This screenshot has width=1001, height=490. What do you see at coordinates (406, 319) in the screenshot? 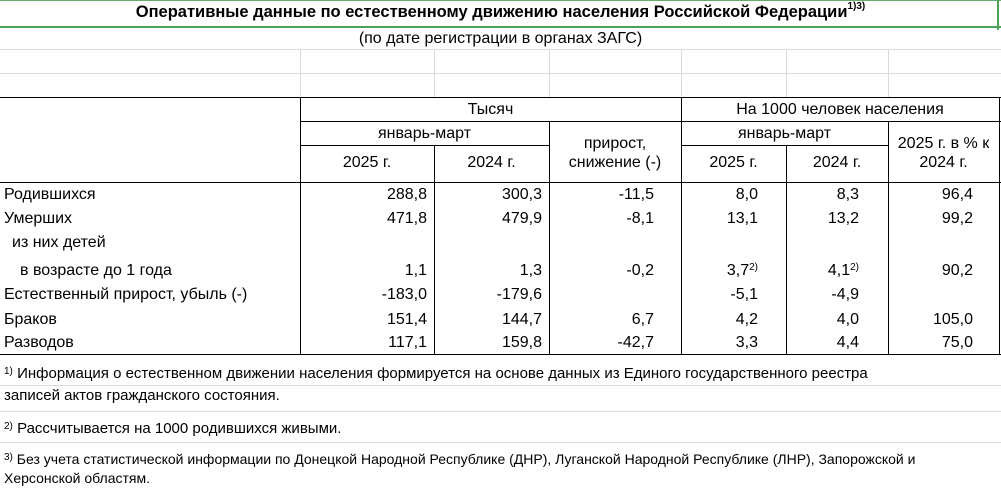
I see `cell-marriages-th2025: 151,4` at bounding box center [406, 319].